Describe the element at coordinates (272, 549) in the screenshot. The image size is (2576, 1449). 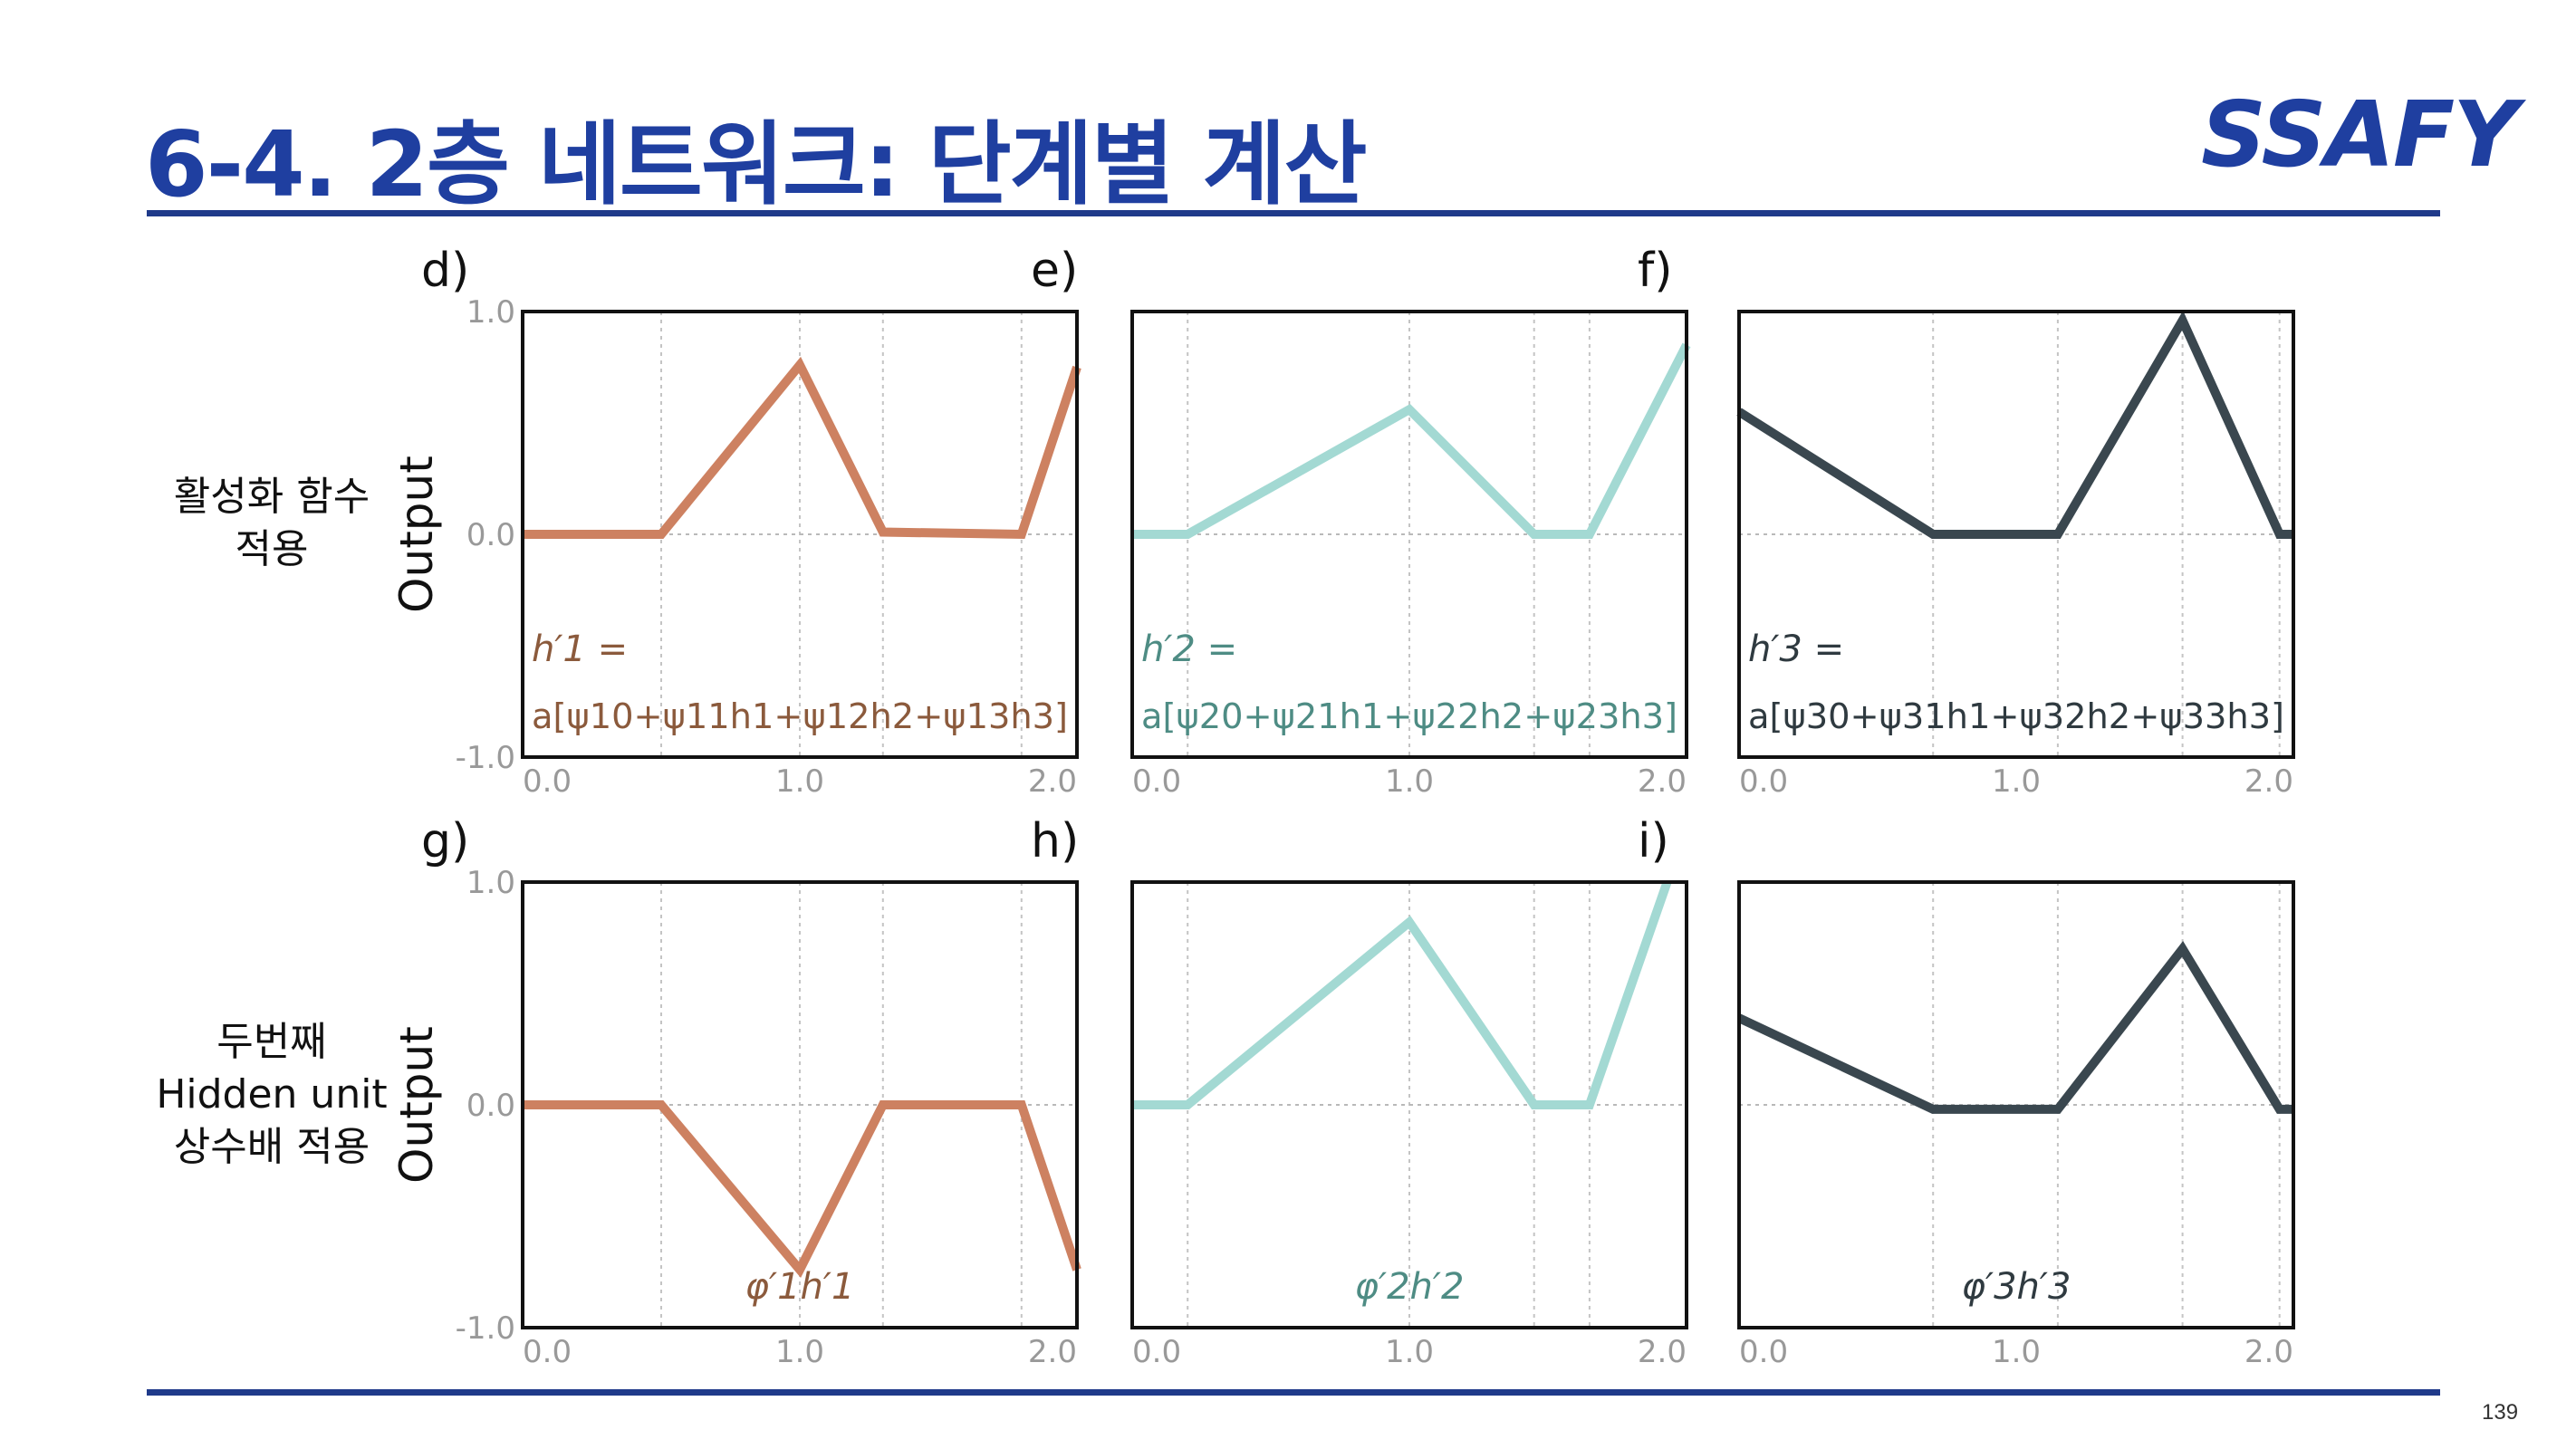
I see `row-label-line: 적용` at that location.